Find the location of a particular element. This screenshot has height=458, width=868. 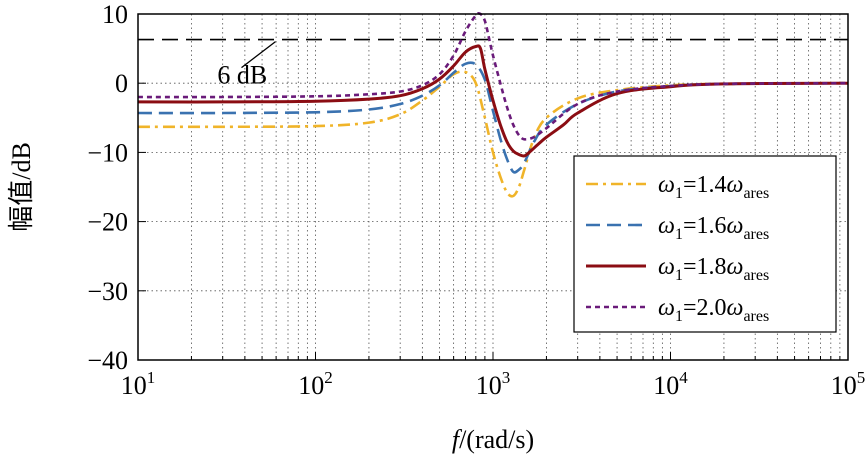

y-tick-labels: 10 0 −10 −20 −30 −40 is located at coordinates (107, 187).